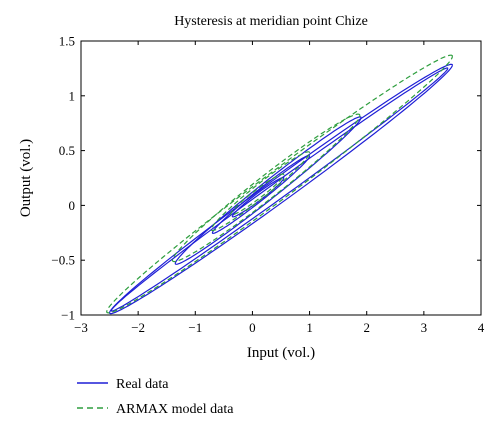  I want to click on legend-label-armax-model-data: ARMAX model data, so click(175, 409).